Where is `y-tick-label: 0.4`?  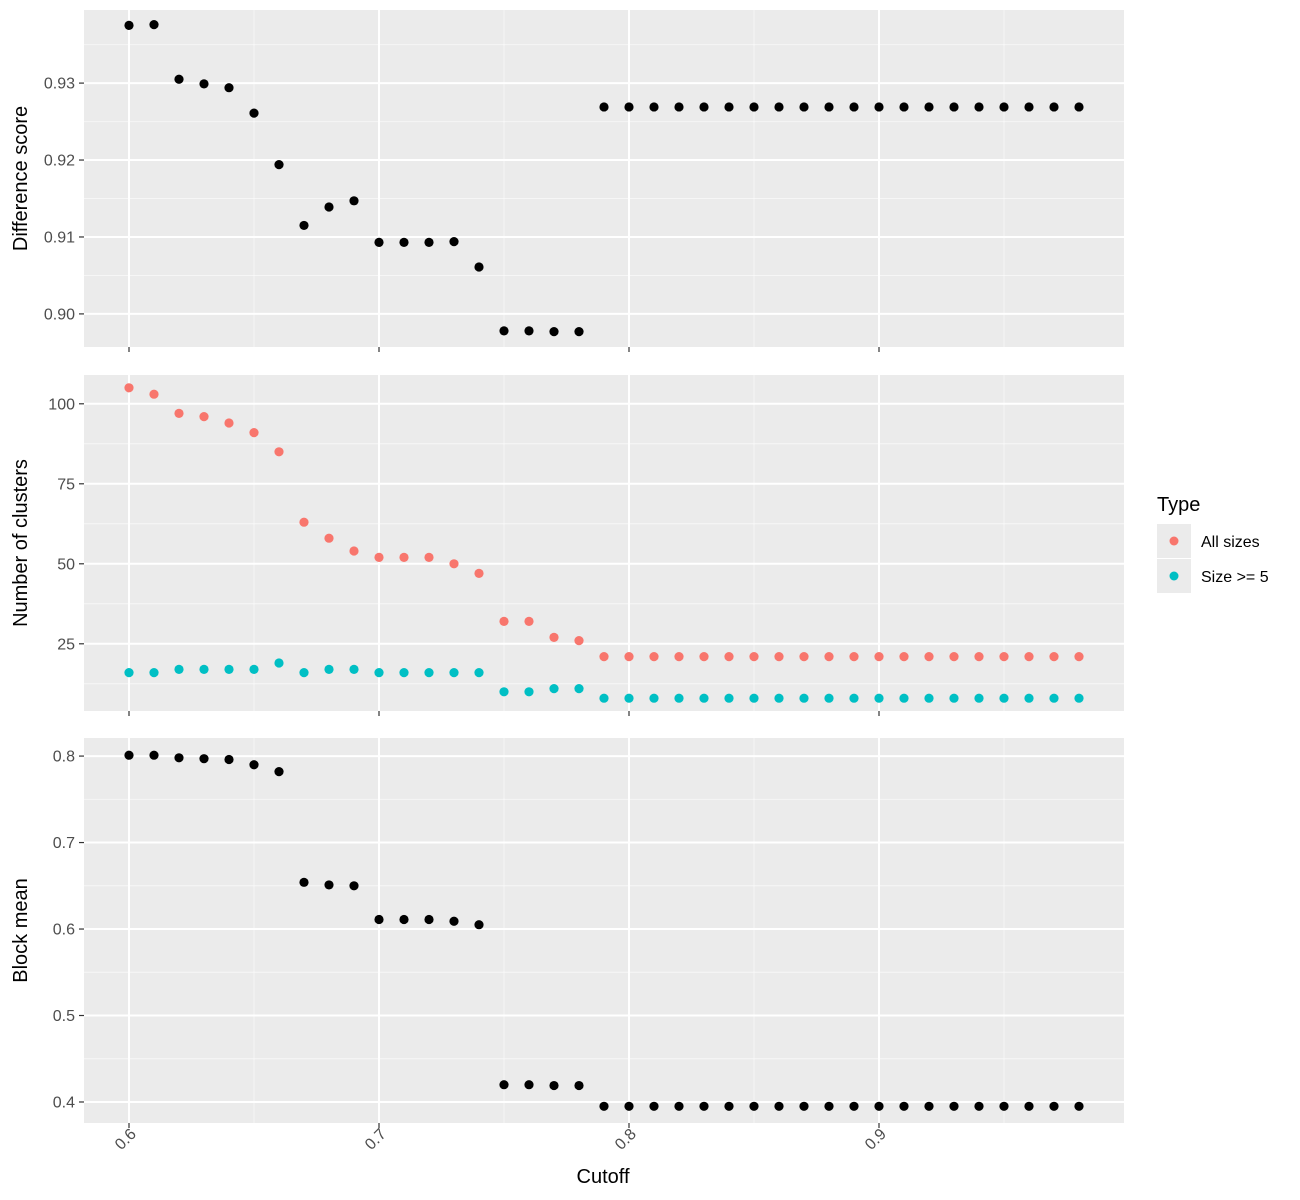 y-tick-label: 0.4 is located at coordinates (64, 1102).